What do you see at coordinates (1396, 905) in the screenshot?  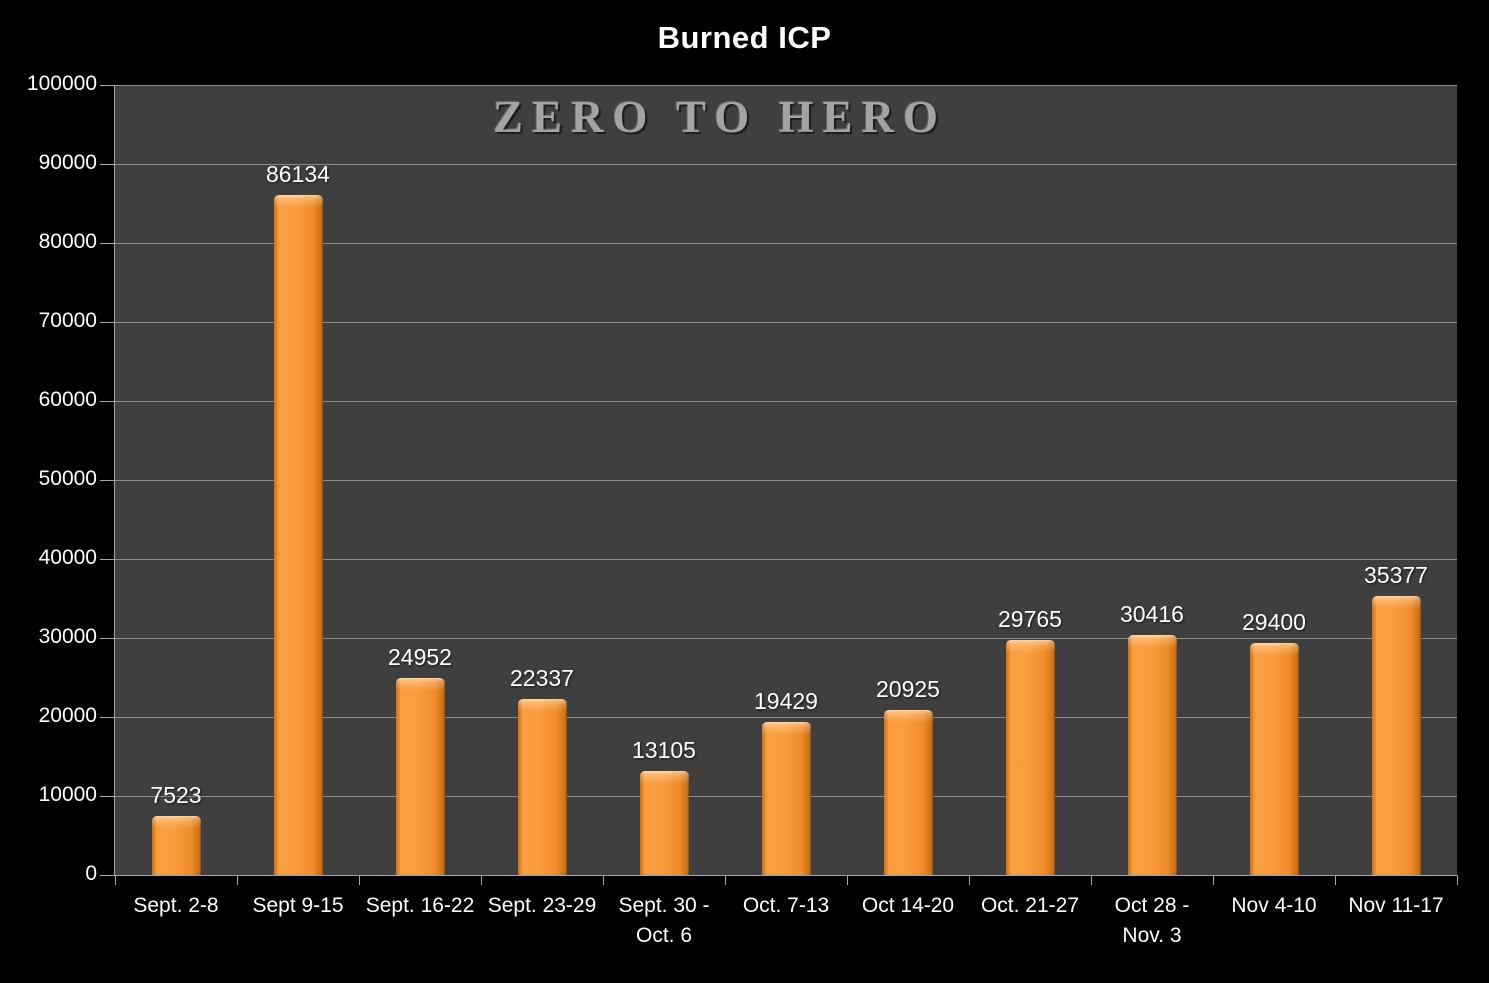 I see `x-axis-label: Nov 11-17` at bounding box center [1396, 905].